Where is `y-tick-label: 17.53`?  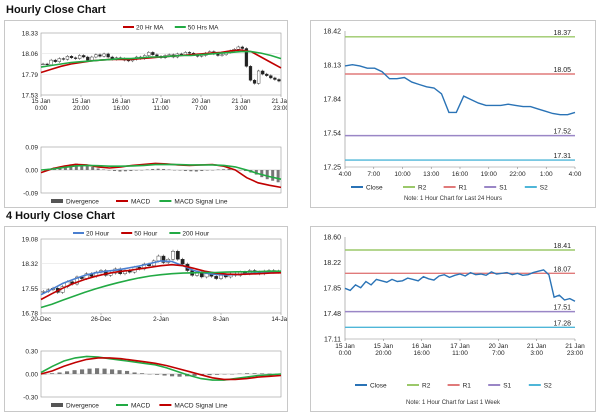 y-tick-label: 17.53 is located at coordinates (30, 96).